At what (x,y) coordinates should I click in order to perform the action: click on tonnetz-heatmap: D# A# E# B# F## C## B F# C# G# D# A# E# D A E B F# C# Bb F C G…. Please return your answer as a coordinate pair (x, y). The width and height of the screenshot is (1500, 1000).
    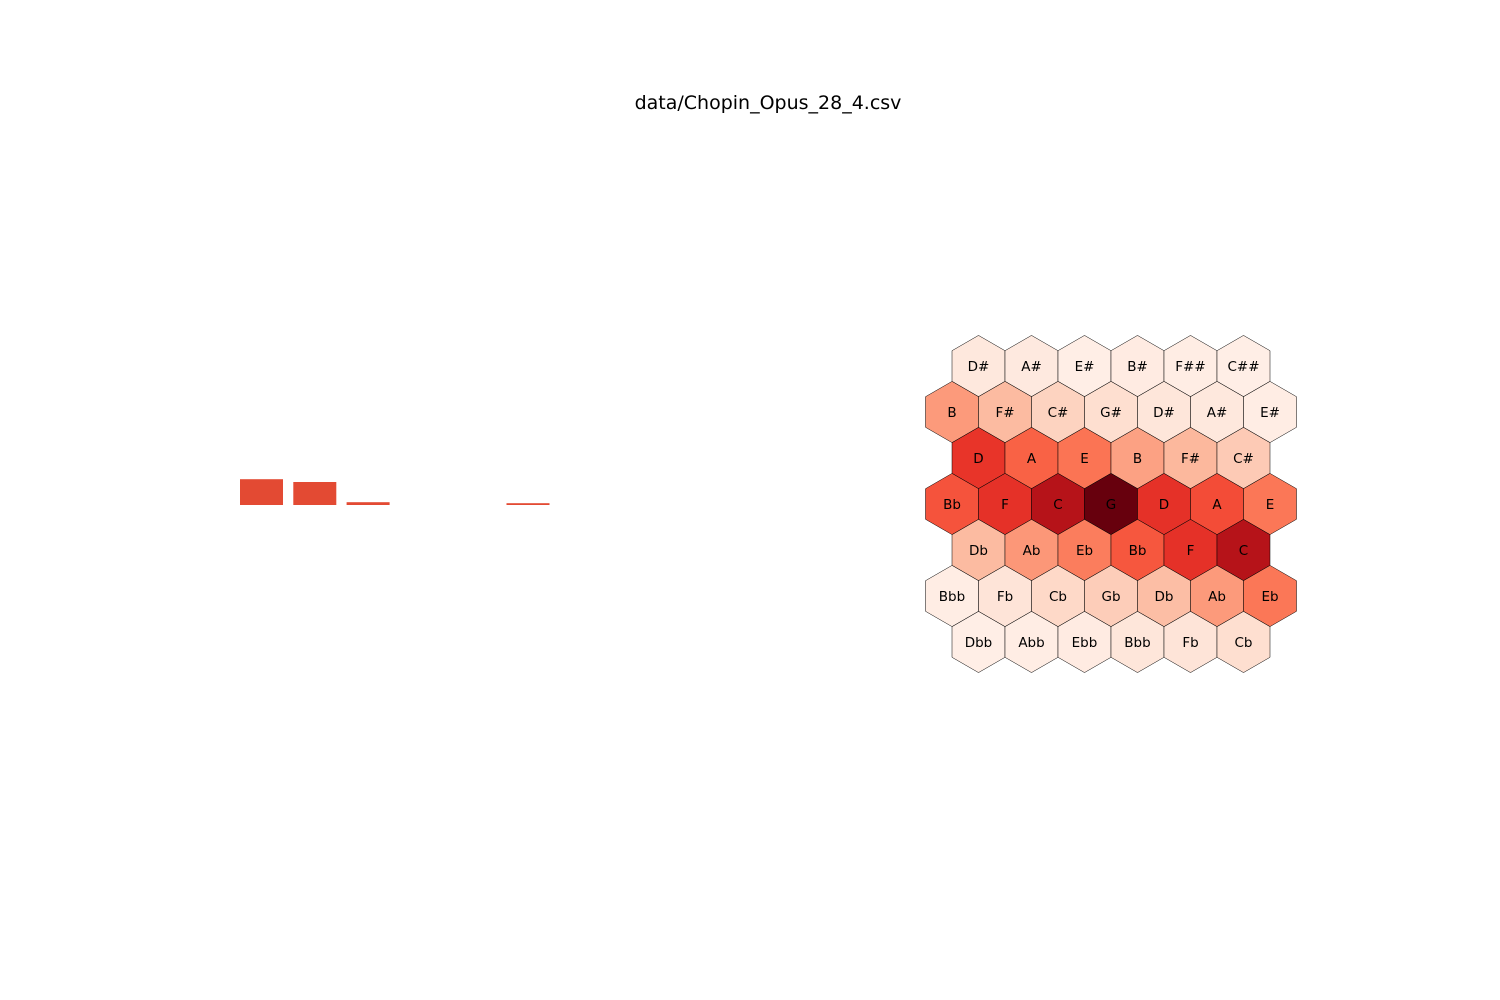
    Looking at the image, I should click on (1111, 504).